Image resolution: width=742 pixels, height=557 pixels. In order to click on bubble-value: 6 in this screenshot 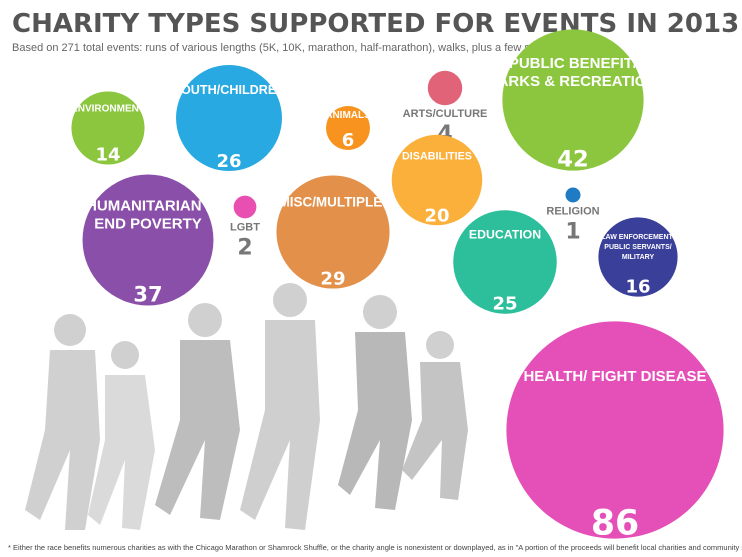, I will do `click(348, 140)`.